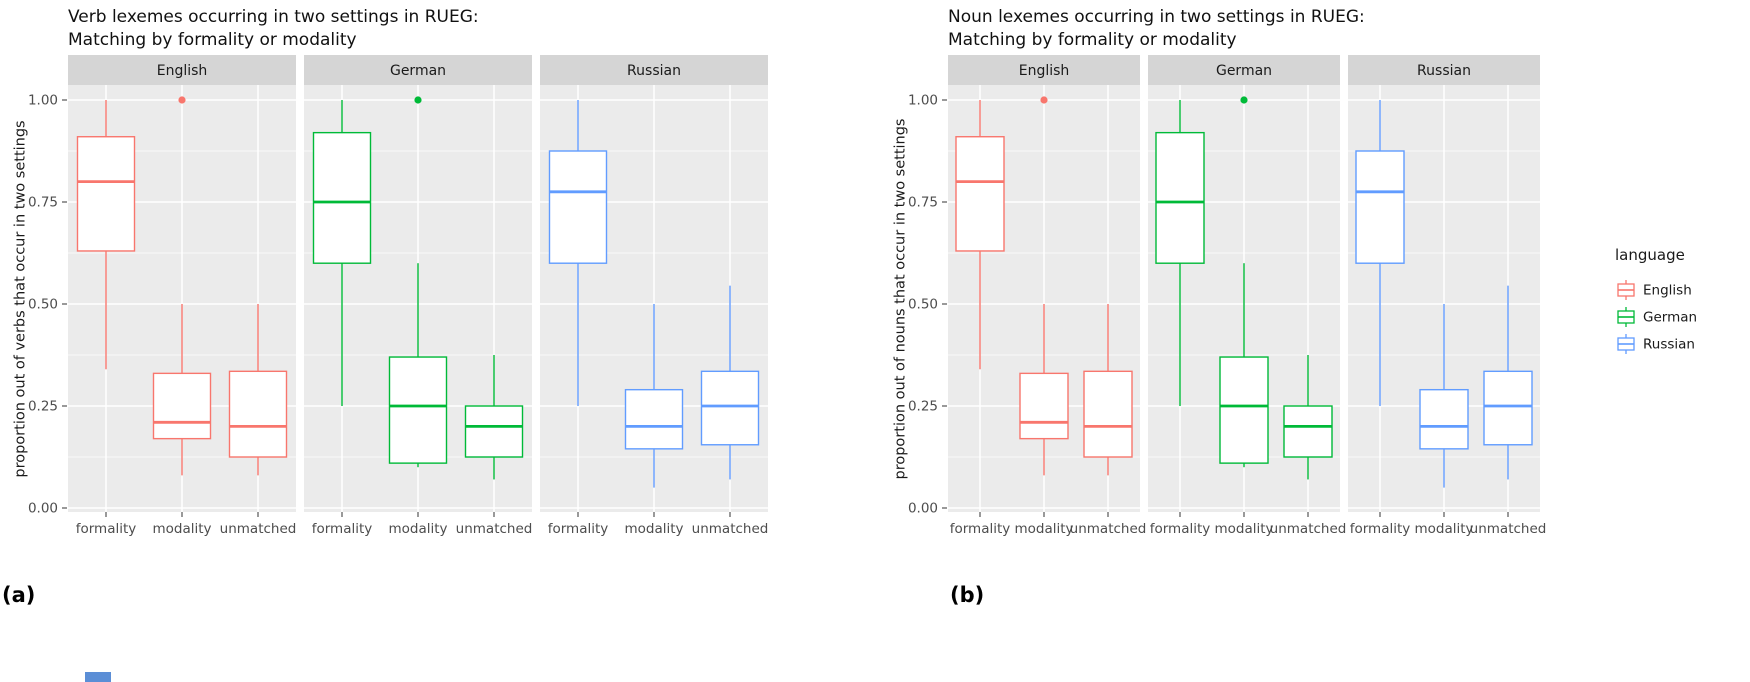  I want to click on figure-b-title-line2: Matching by formality or modality, so click(1092, 40).